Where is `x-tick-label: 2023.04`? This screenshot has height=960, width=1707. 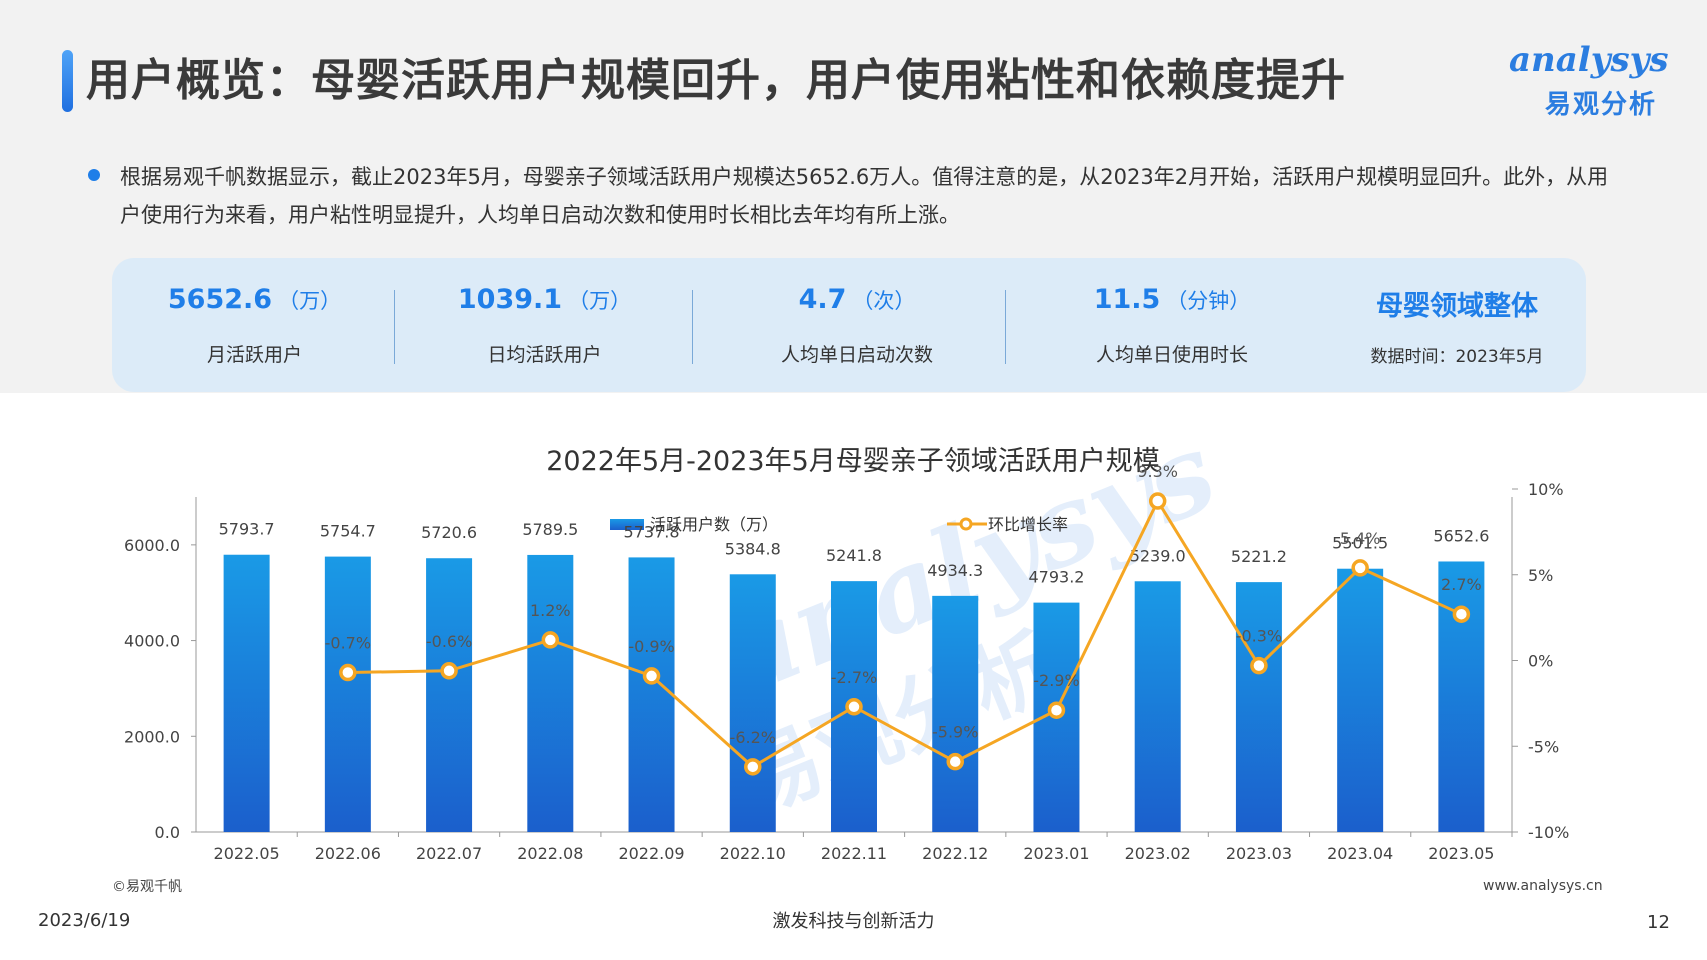 x-tick-label: 2023.04 is located at coordinates (1360, 853).